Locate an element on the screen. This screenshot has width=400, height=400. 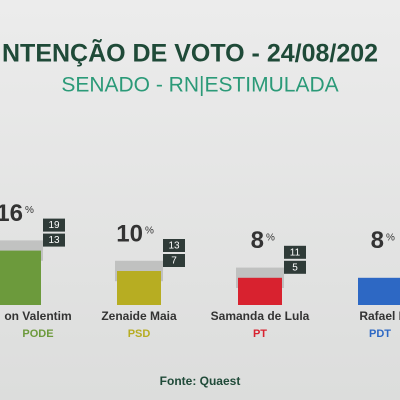
party-label: PODE is located at coordinates (37, 334).